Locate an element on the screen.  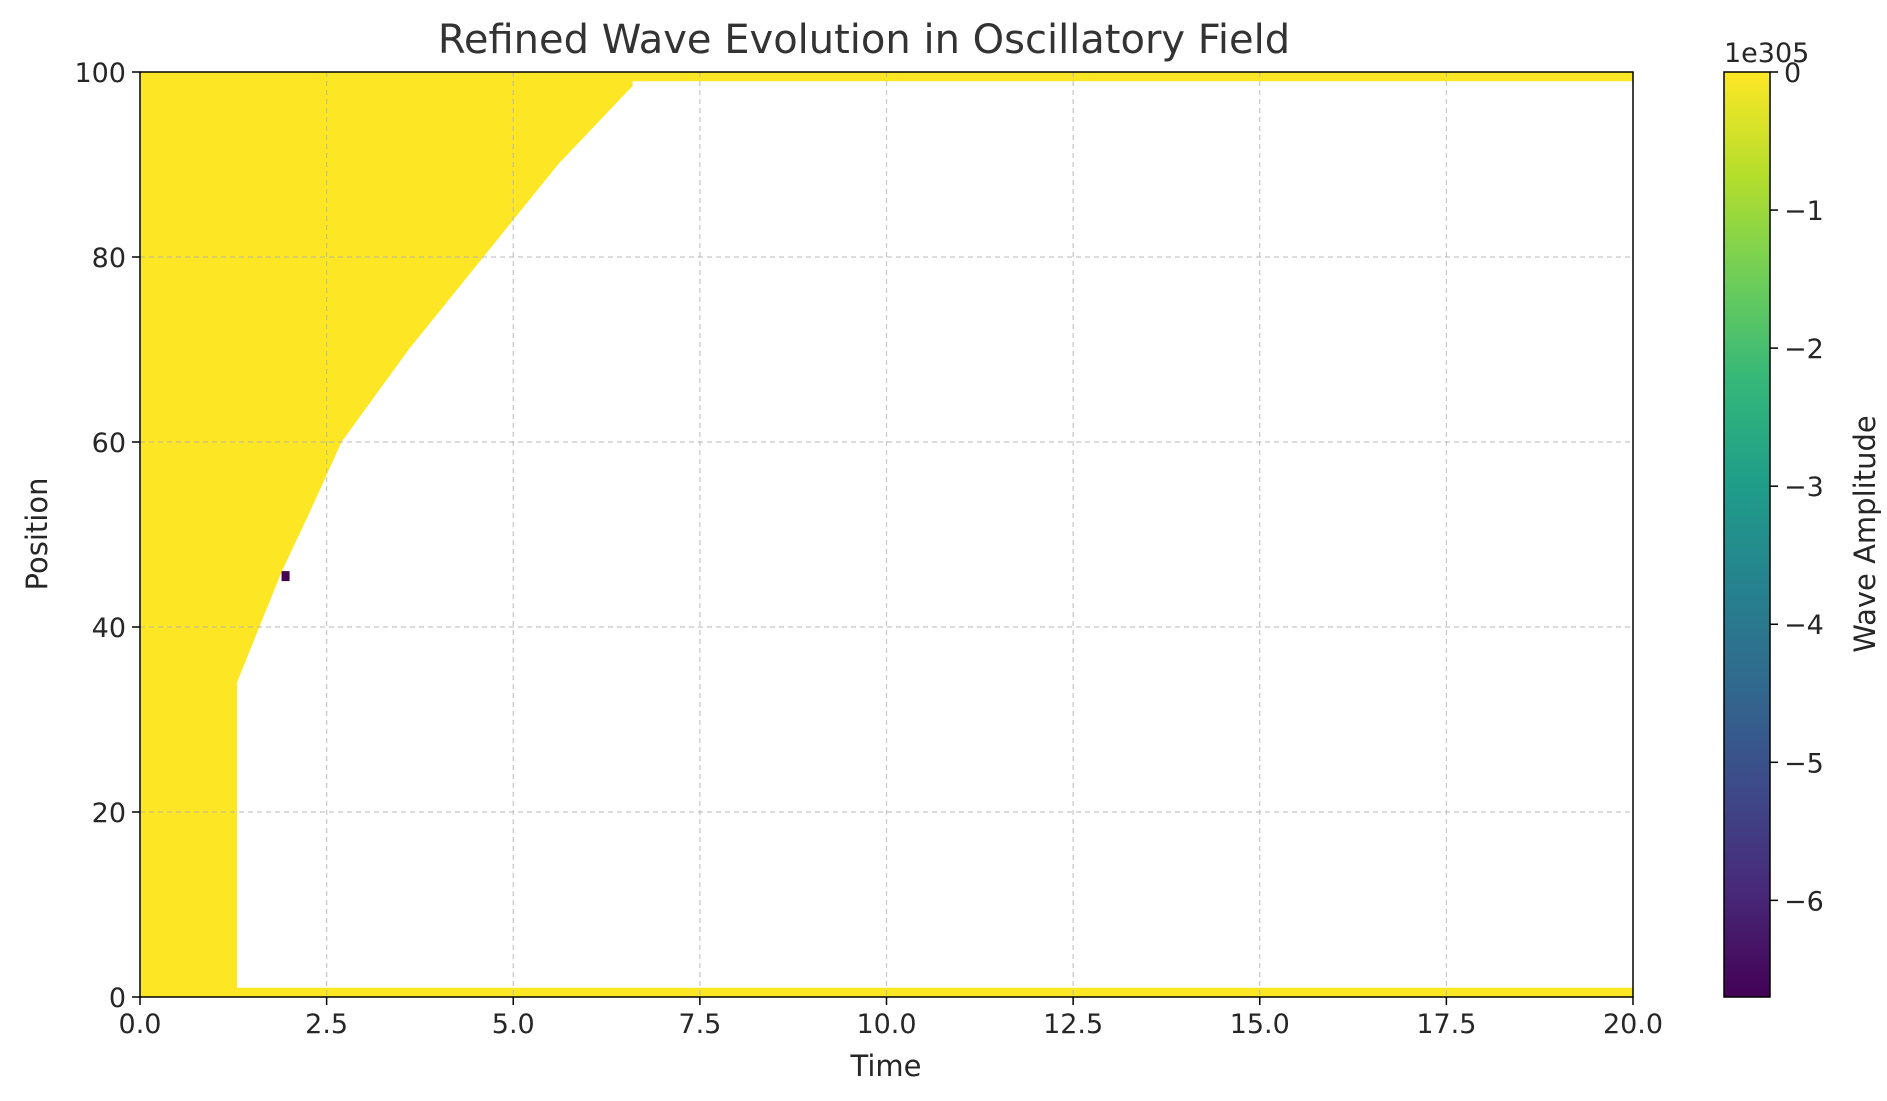
colorbar-label: Wave Amplitude is located at coordinates (1865, 533).